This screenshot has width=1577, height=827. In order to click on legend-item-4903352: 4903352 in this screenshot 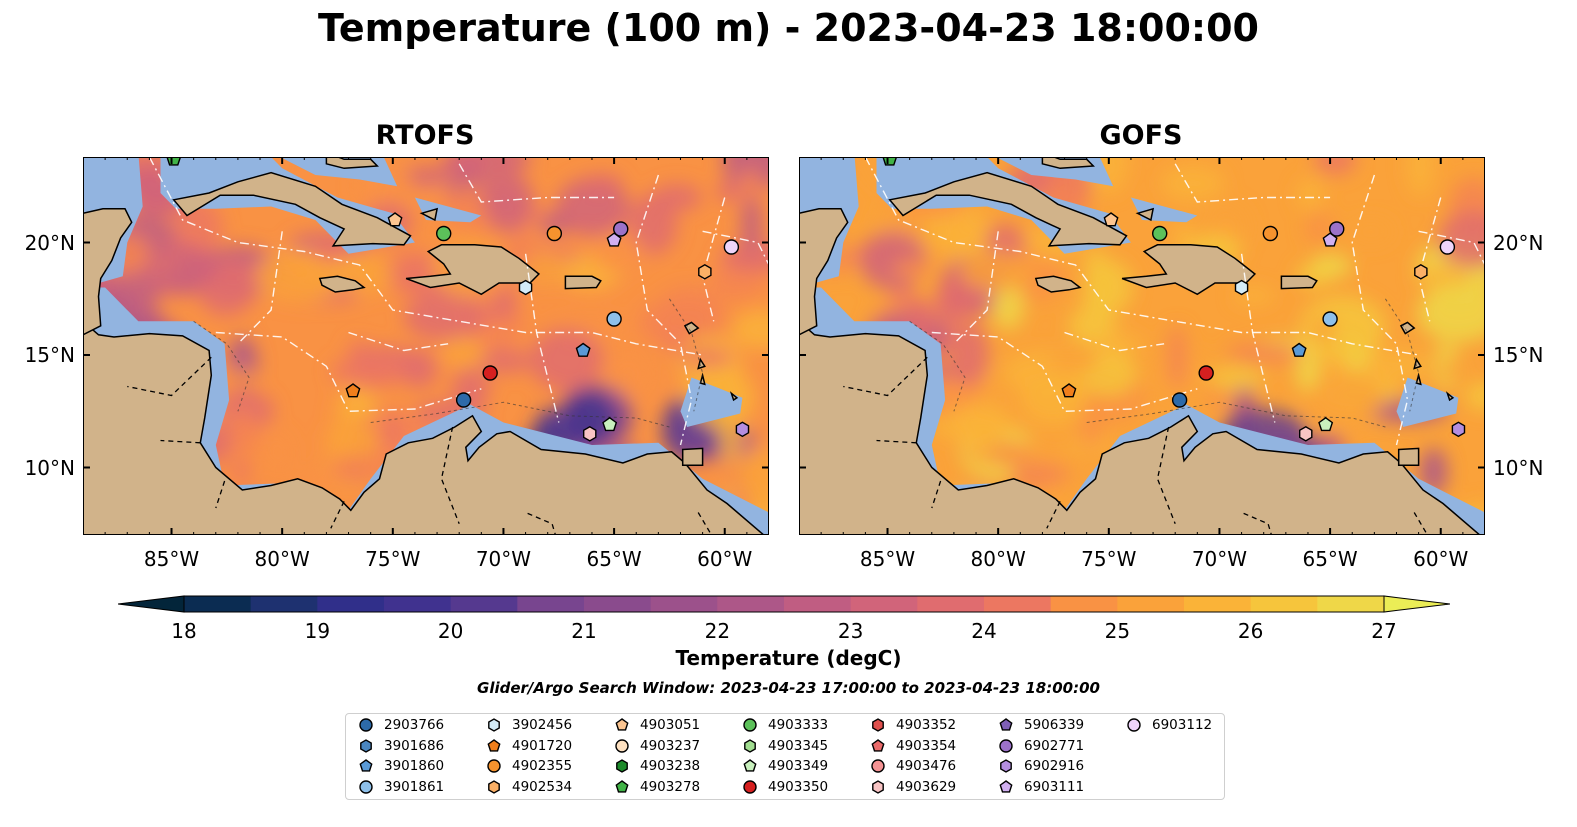, I will do `click(913, 725)`.